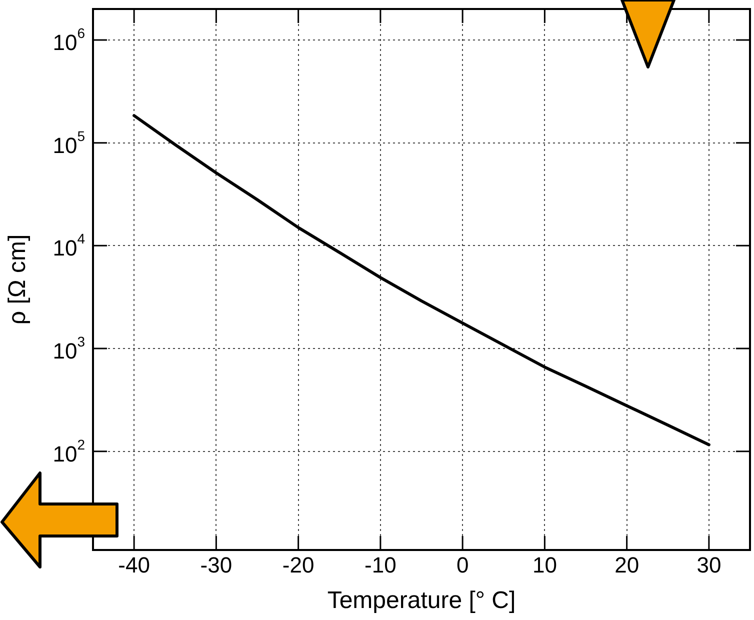  I want to click on y-axis-title: ρ [Ω cm], so click(18, 279).